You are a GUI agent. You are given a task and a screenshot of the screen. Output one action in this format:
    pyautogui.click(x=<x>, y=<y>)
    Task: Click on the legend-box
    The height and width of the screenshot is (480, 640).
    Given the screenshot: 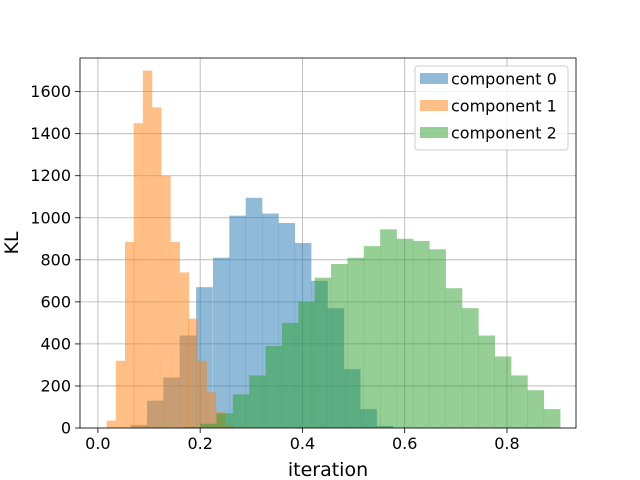 What is the action you would take?
    pyautogui.click(x=491, y=108)
    